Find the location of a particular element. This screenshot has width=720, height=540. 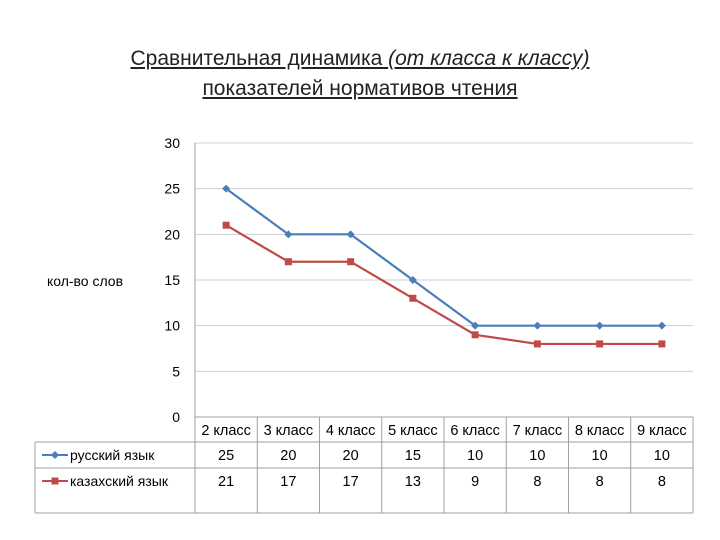

x-tick-label: 8 класс is located at coordinates (600, 431).